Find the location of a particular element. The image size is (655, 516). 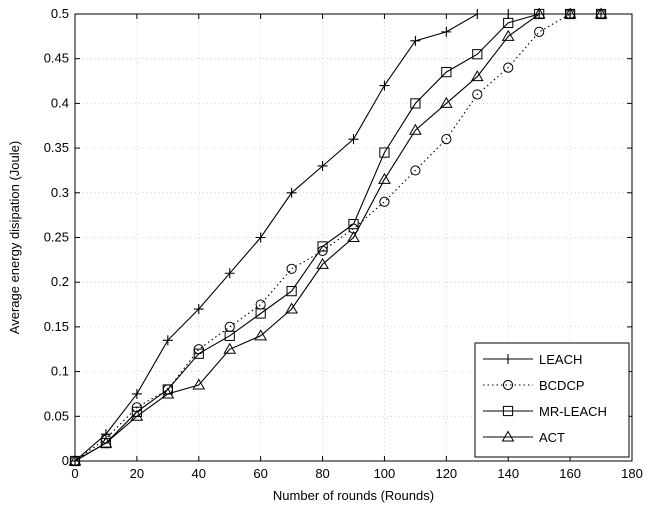

y-tick-label: 0.25 is located at coordinates (56, 237).